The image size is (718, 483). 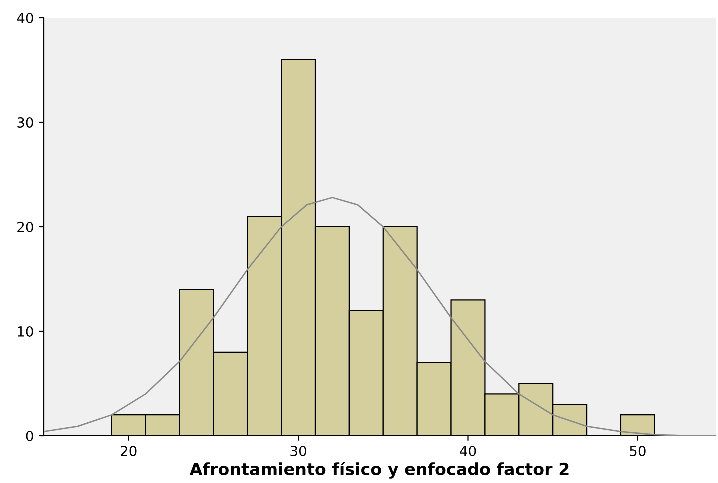 I want to click on y-tick-label: 30, so click(x=26, y=122).